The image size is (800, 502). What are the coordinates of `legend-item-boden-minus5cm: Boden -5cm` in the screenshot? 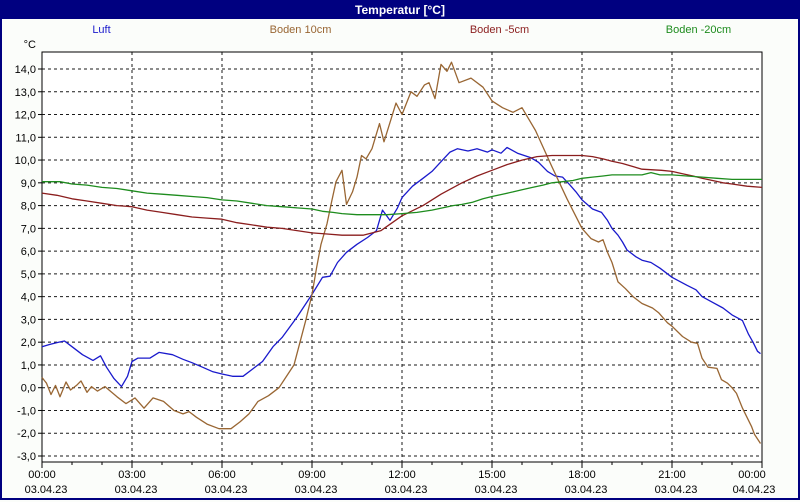 It's located at (499, 30).